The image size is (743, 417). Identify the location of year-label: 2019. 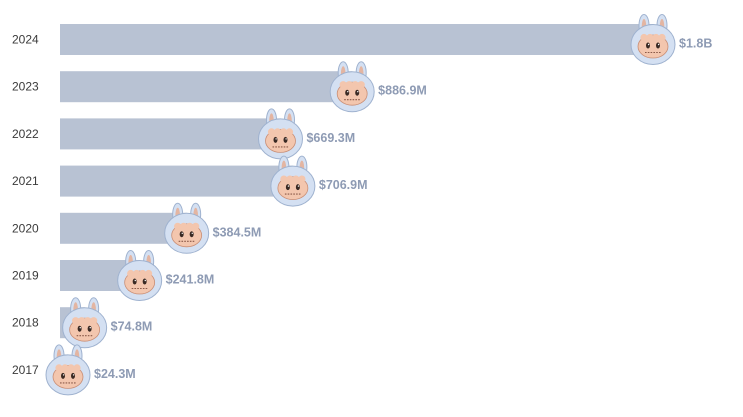
(25, 276).